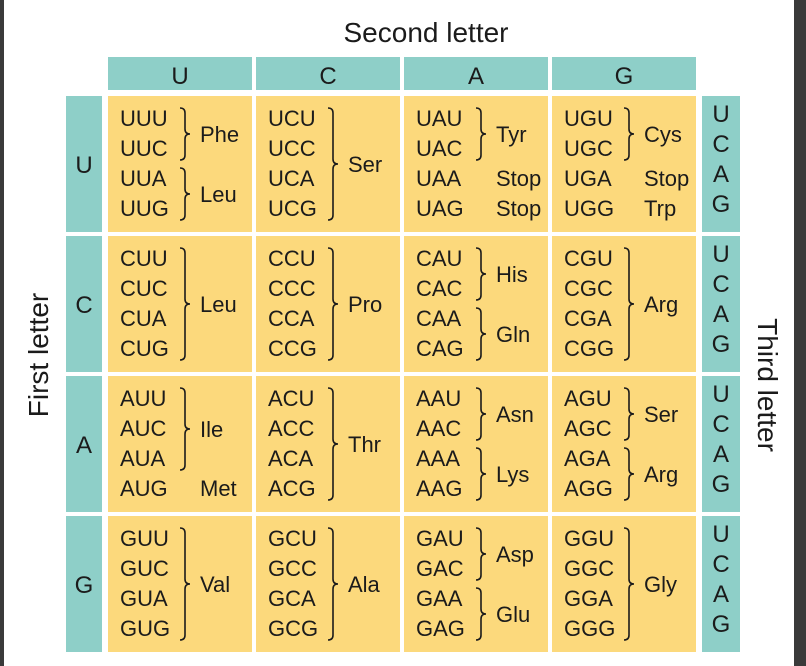 Image resolution: width=806 pixels, height=666 pixels. What do you see at coordinates (589, 208) in the screenshot?
I see `codon-ugg: UGG` at bounding box center [589, 208].